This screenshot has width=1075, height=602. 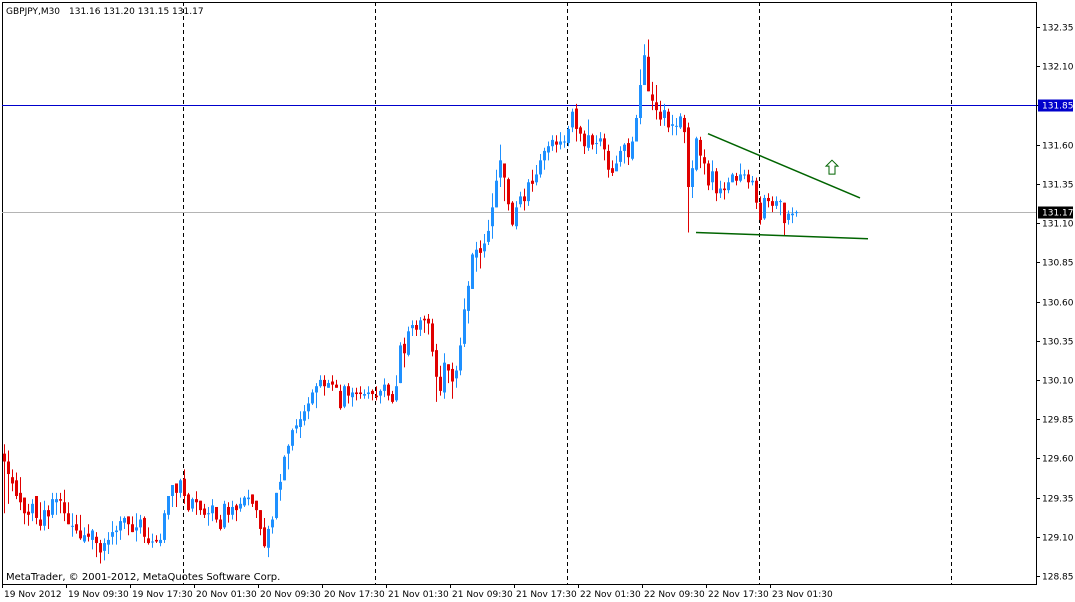 What do you see at coordinates (1058, 500) in the screenshot?
I see `y-tick-label: 129.35` at bounding box center [1058, 500].